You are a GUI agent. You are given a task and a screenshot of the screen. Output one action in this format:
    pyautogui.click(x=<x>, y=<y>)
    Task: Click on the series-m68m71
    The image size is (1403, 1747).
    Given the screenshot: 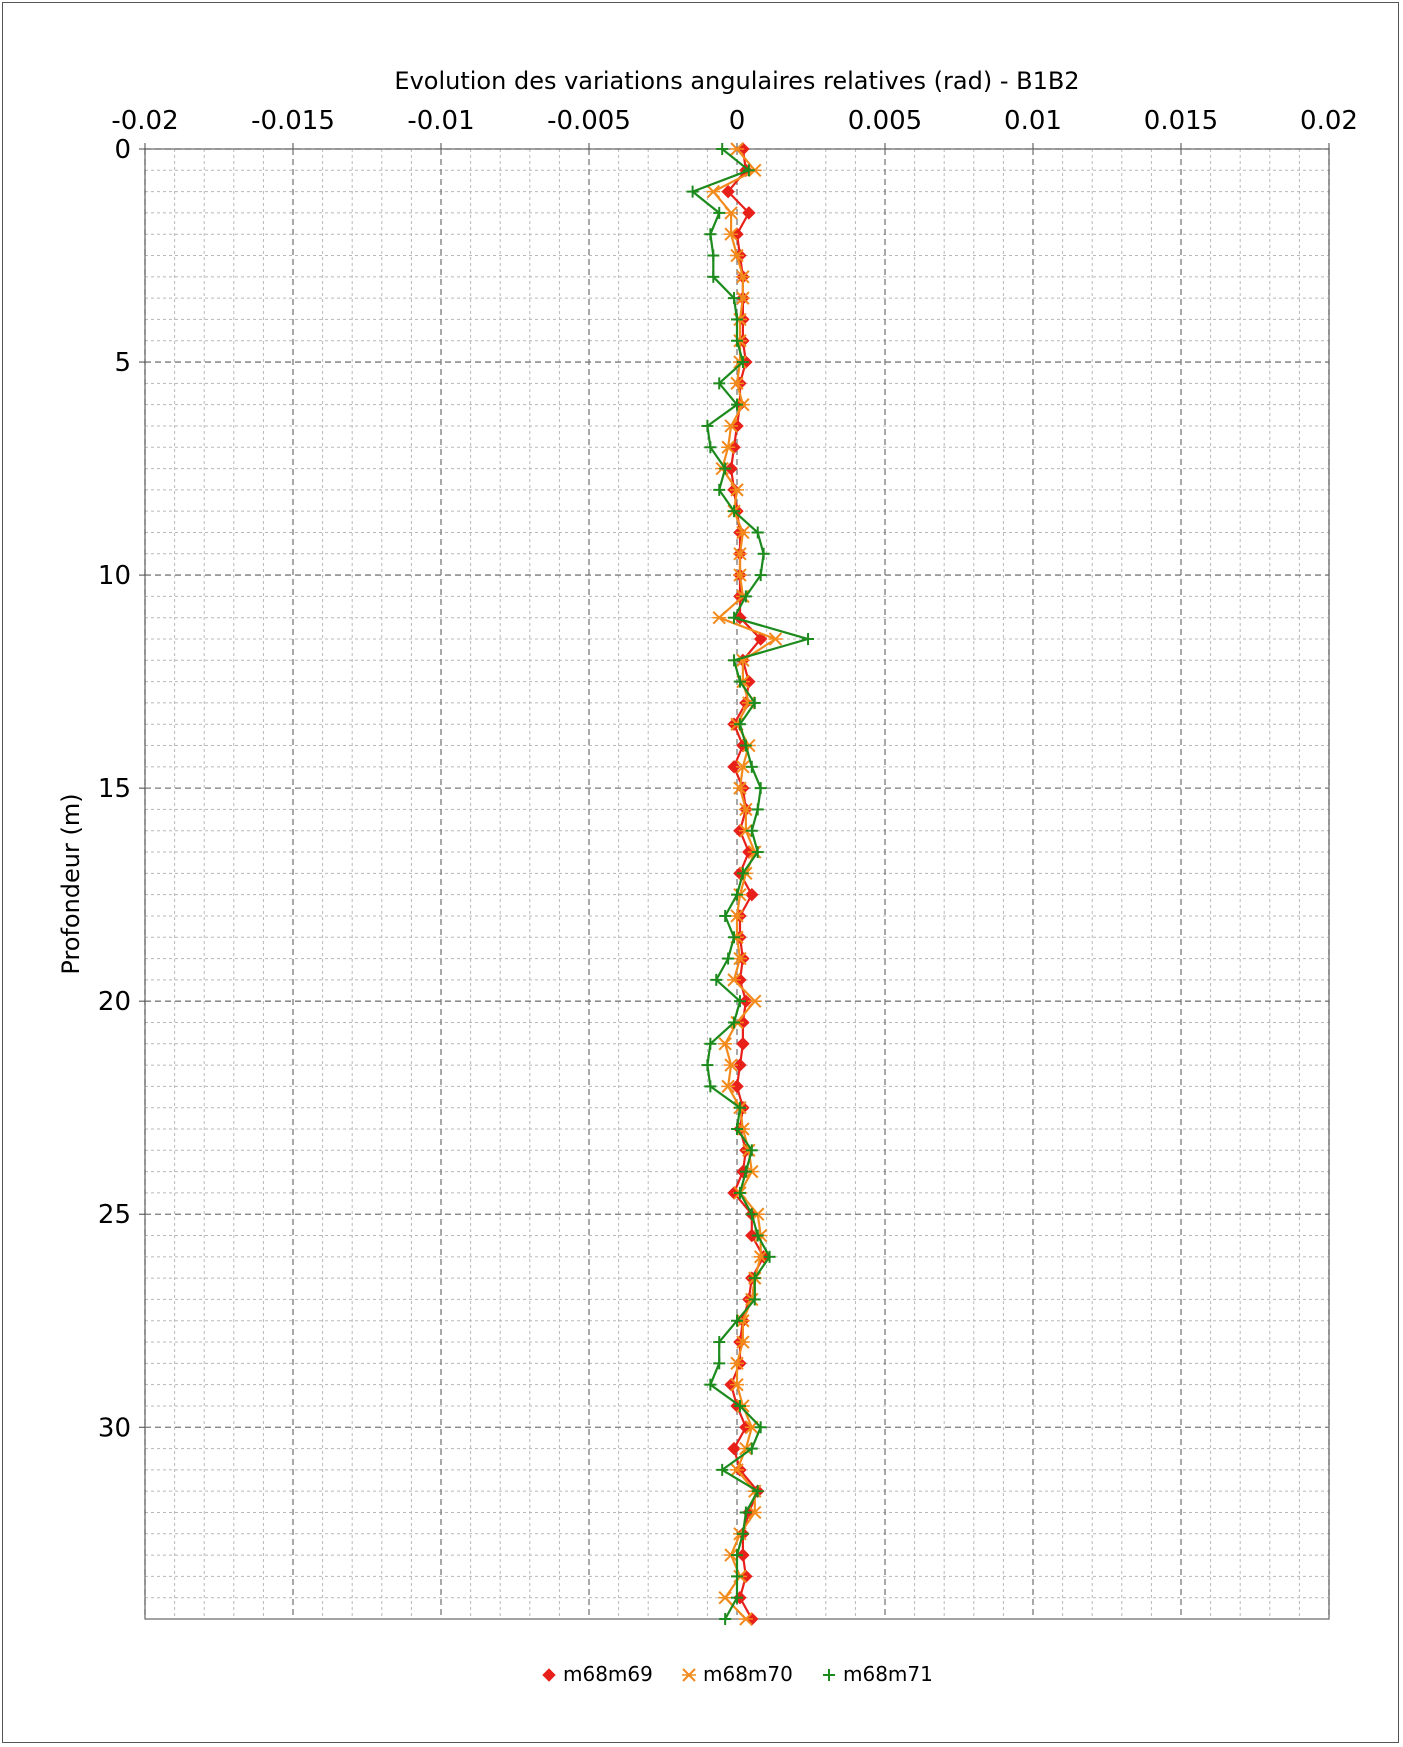 What is the action you would take?
    pyautogui.click(x=750, y=884)
    